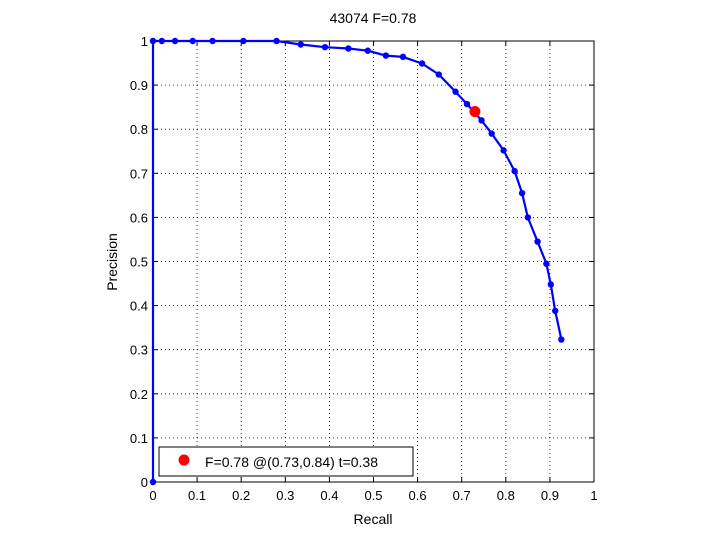  Describe the element at coordinates (139, 217) in the screenshot. I see `y-tick-label: 0.6` at that location.